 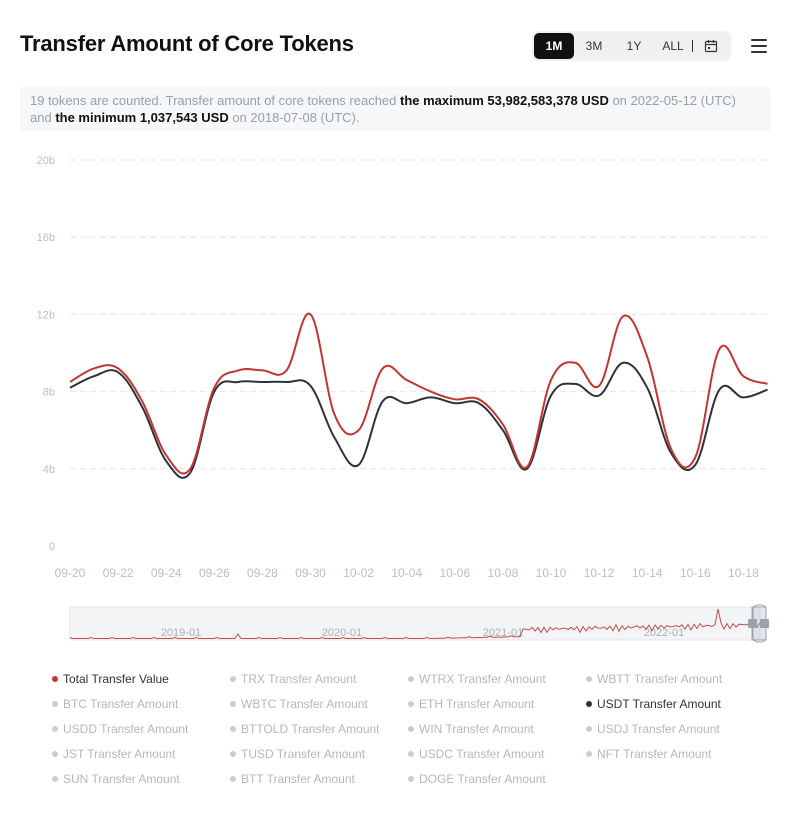 What do you see at coordinates (142, 117) in the screenshot?
I see `summary-min: the minimum 1,037,543 USD` at bounding box center [142, 117].